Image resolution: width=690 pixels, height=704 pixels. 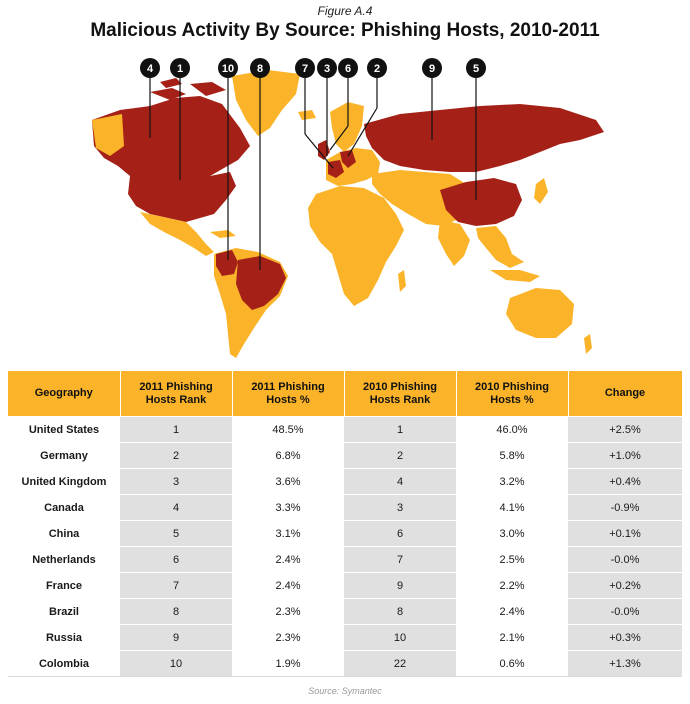 What do you see at coordinates (400, 394) in the screenshot?
I see `header-2010-rank: 2010 Phishing Hosts Rank` at bounding box center [400, 394].